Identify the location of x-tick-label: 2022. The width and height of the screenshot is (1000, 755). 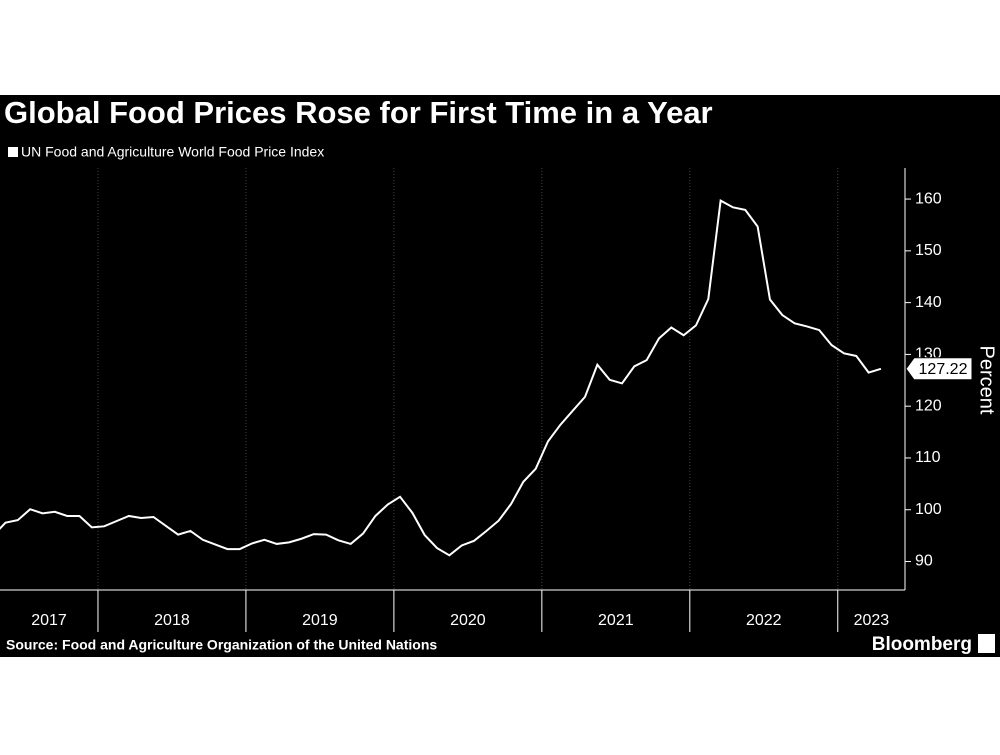
(764, 620).